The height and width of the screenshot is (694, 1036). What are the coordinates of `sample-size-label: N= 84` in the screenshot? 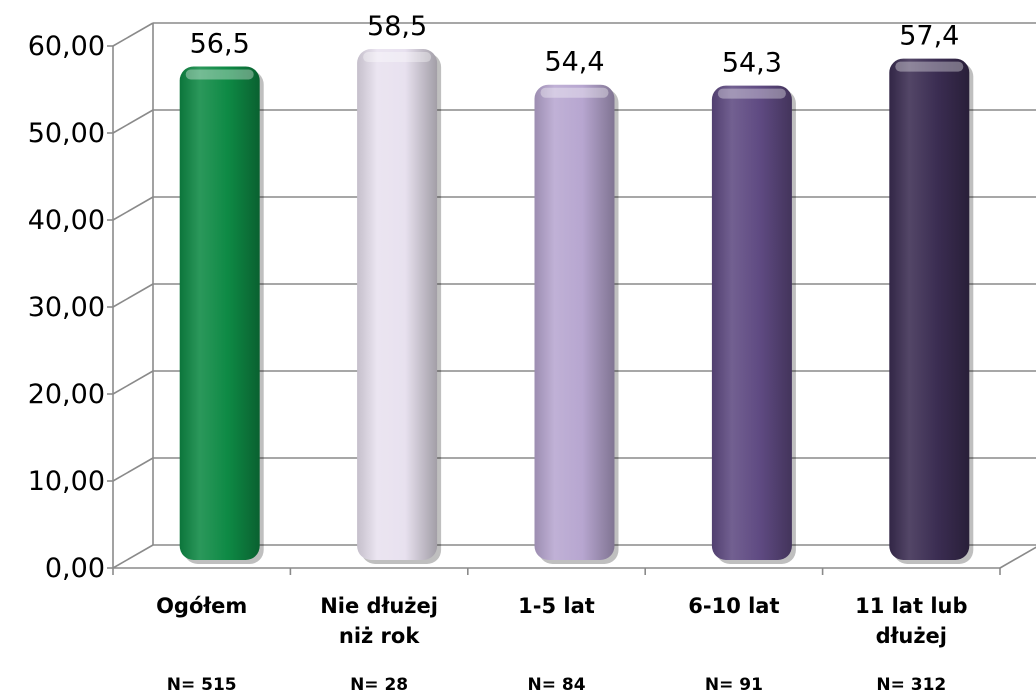 It's located at (556, 684).